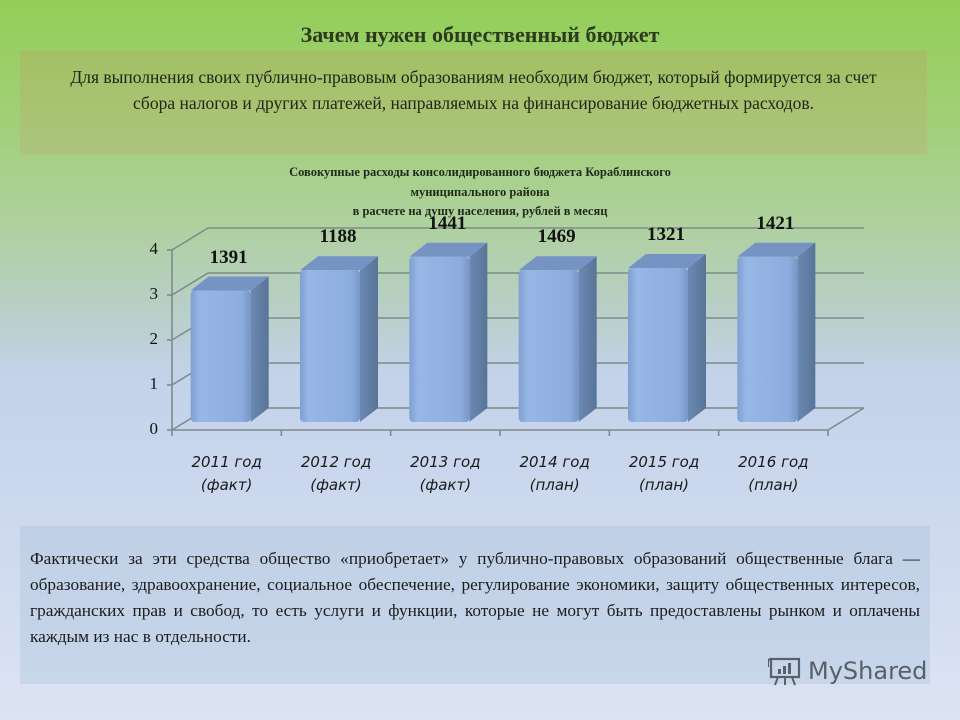 This screenshot has width=960, height=720. Describe the element at coordinates (556, 237) in the screenshot. I see `bar-value-label: 1469` at that location.